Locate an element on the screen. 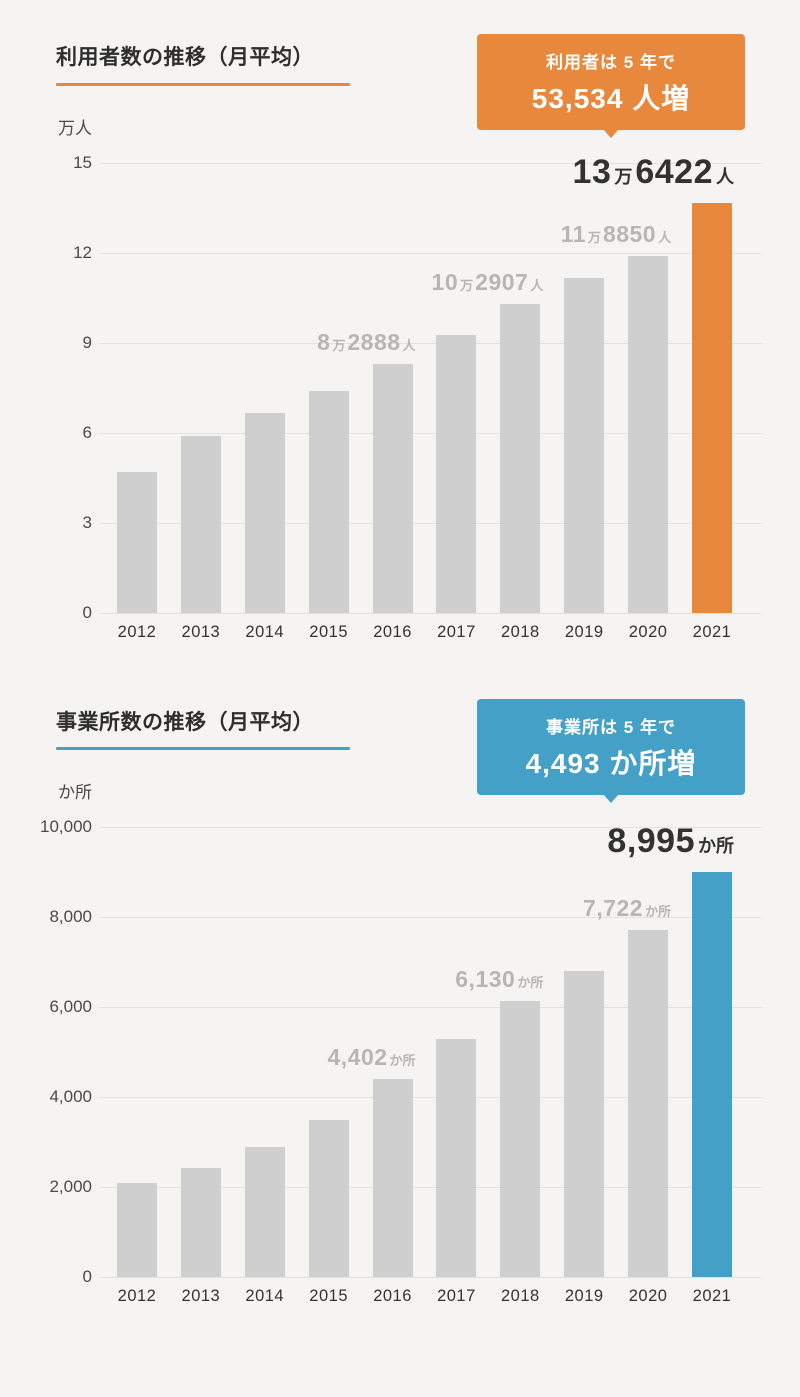 This screenshot has width=800, height=1397. callout-text-line2: 4,493 か所増 is located at coordinates (611, 763).